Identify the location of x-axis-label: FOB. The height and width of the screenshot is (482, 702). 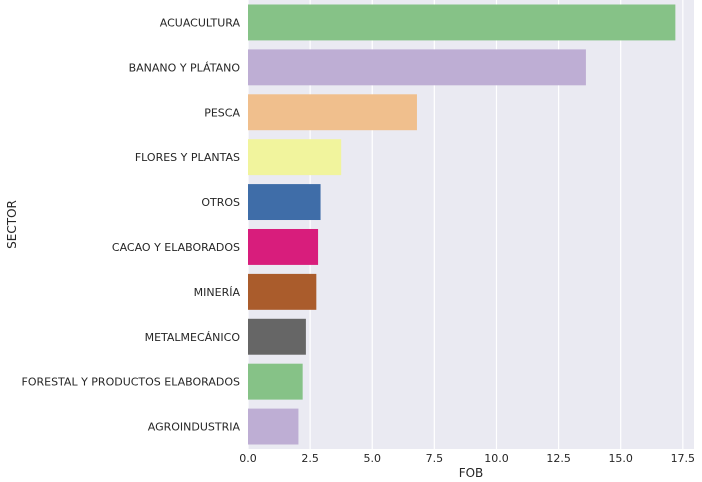
(471, 473).